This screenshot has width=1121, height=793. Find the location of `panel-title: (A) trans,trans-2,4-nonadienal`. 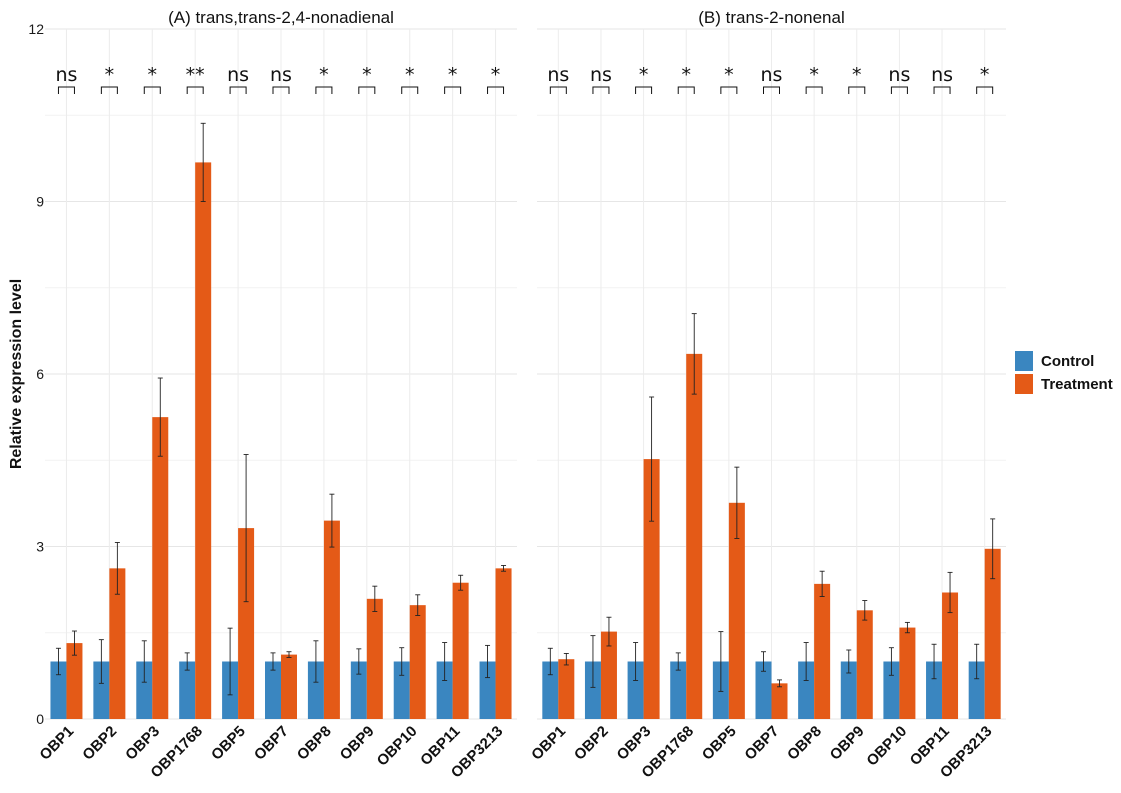

panel-title: (A) trans,trans-2,4-nonadienal is located at coordinates (281, 17).